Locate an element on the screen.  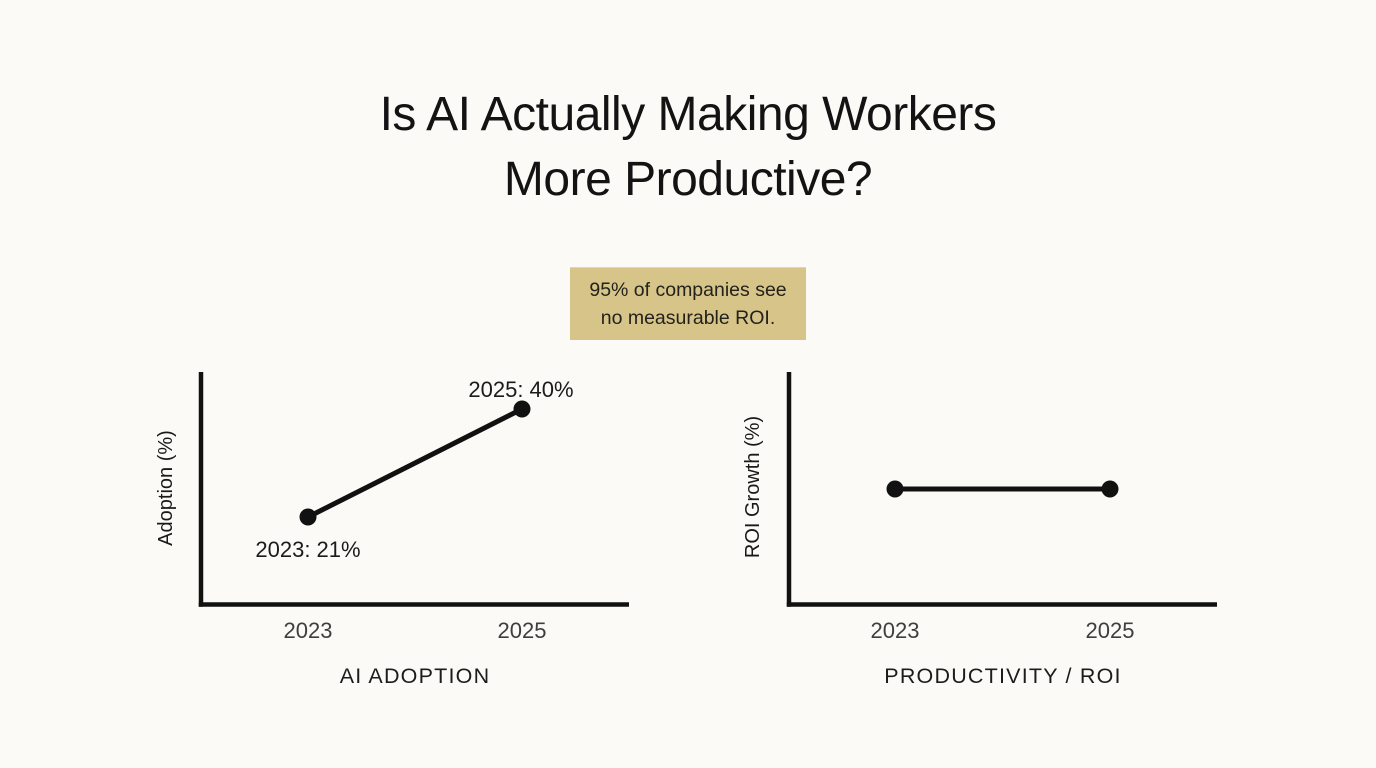
roi-callout-line-1: 95% of companies see is located at coordinates (688, 289).